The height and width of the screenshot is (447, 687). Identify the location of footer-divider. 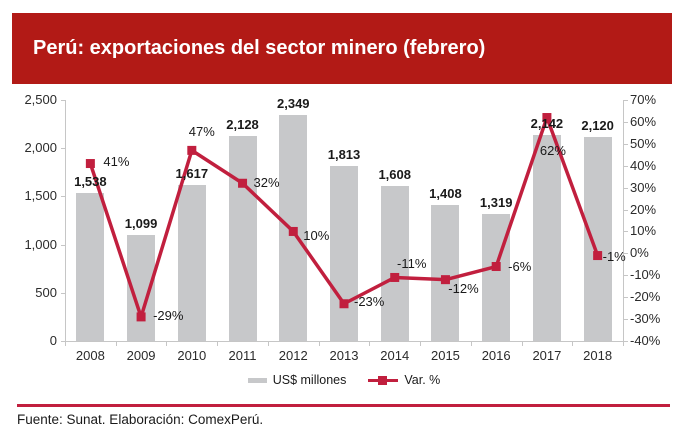
(343, 405).